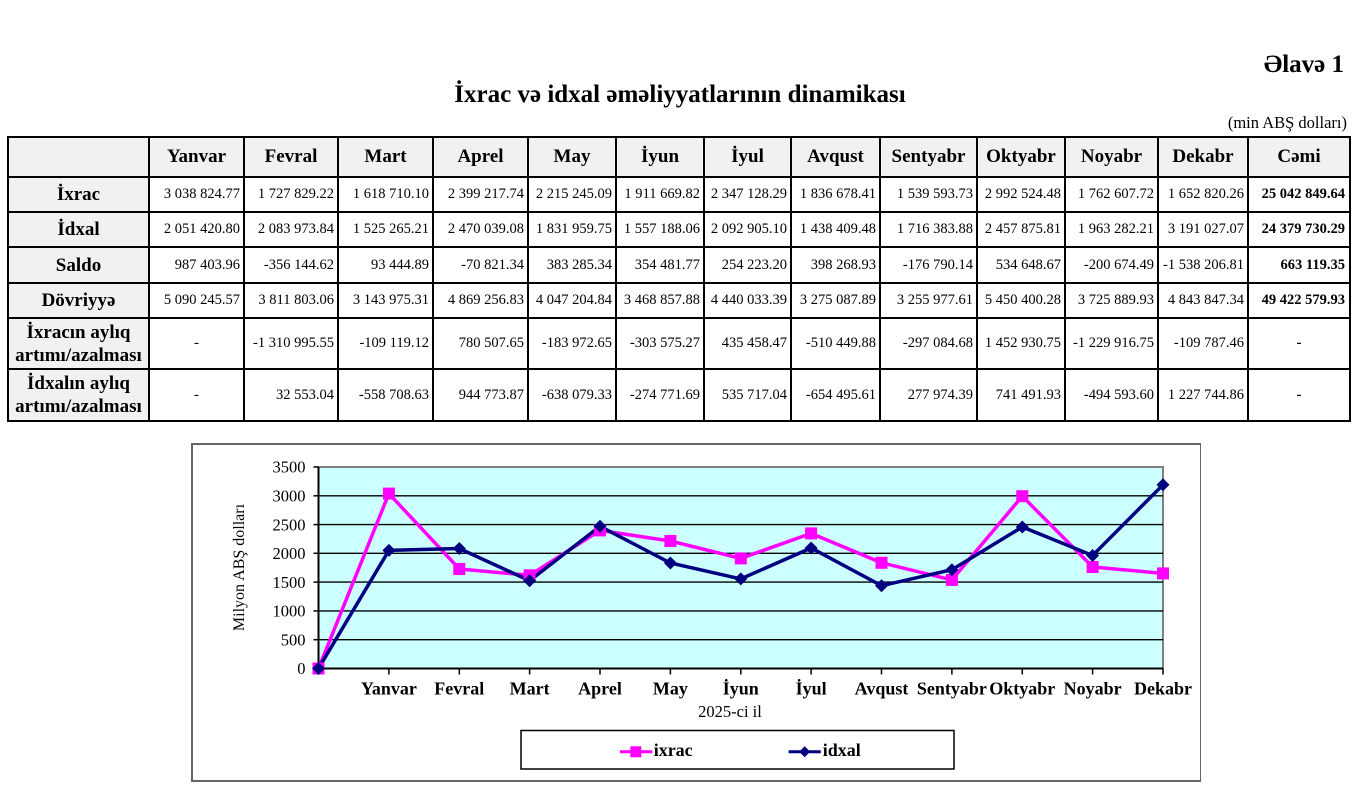  Describe the element at coordinates (239, 567) in the screenshot. I see `svg-text: Milyon ABŞ dolları` at that location.